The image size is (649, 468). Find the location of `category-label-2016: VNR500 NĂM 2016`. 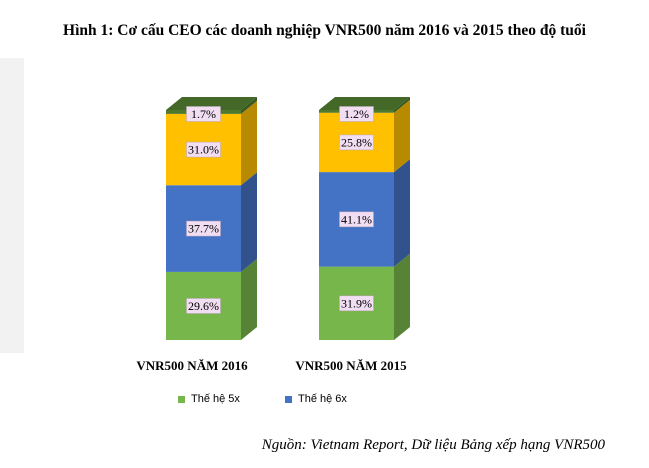

category-label-2016: VNR500 NĂM 2016 is located at coordinates (192, 365).